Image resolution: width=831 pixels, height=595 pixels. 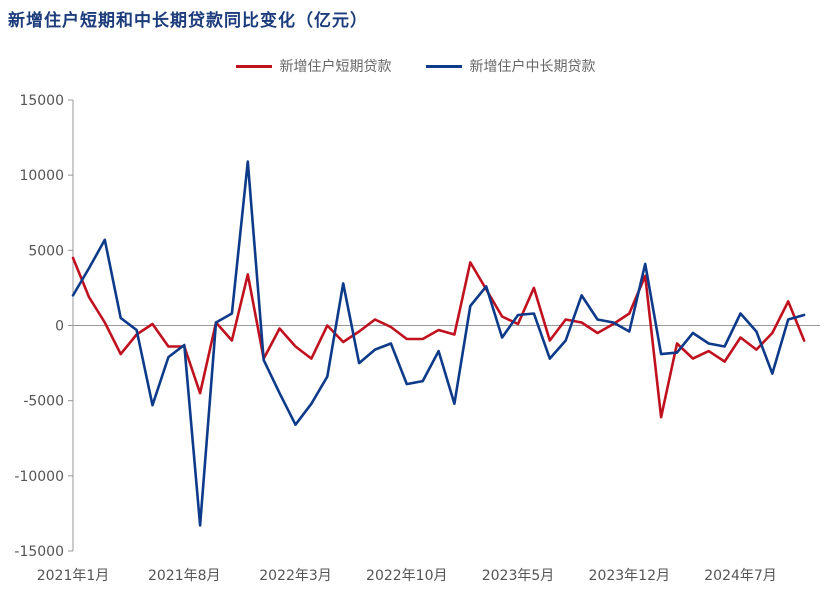 What do you see at coordinates (253, 66) in the screenshot?
I see `legend-swatch-short-term` at bounding box center [253, 66].